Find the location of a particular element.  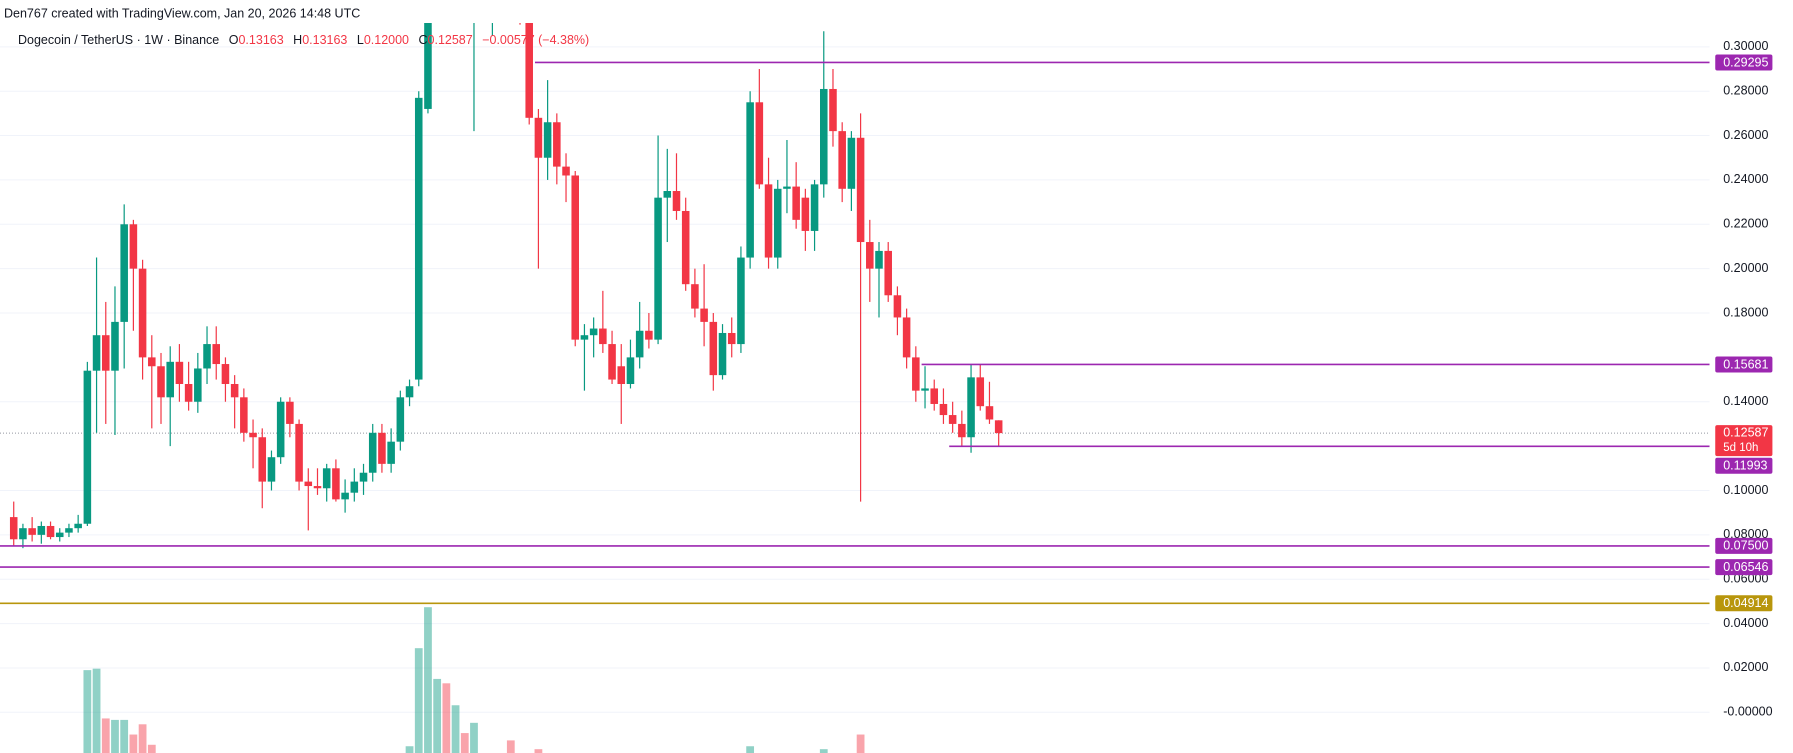

open-key: O is located at coordinates (234, 40).